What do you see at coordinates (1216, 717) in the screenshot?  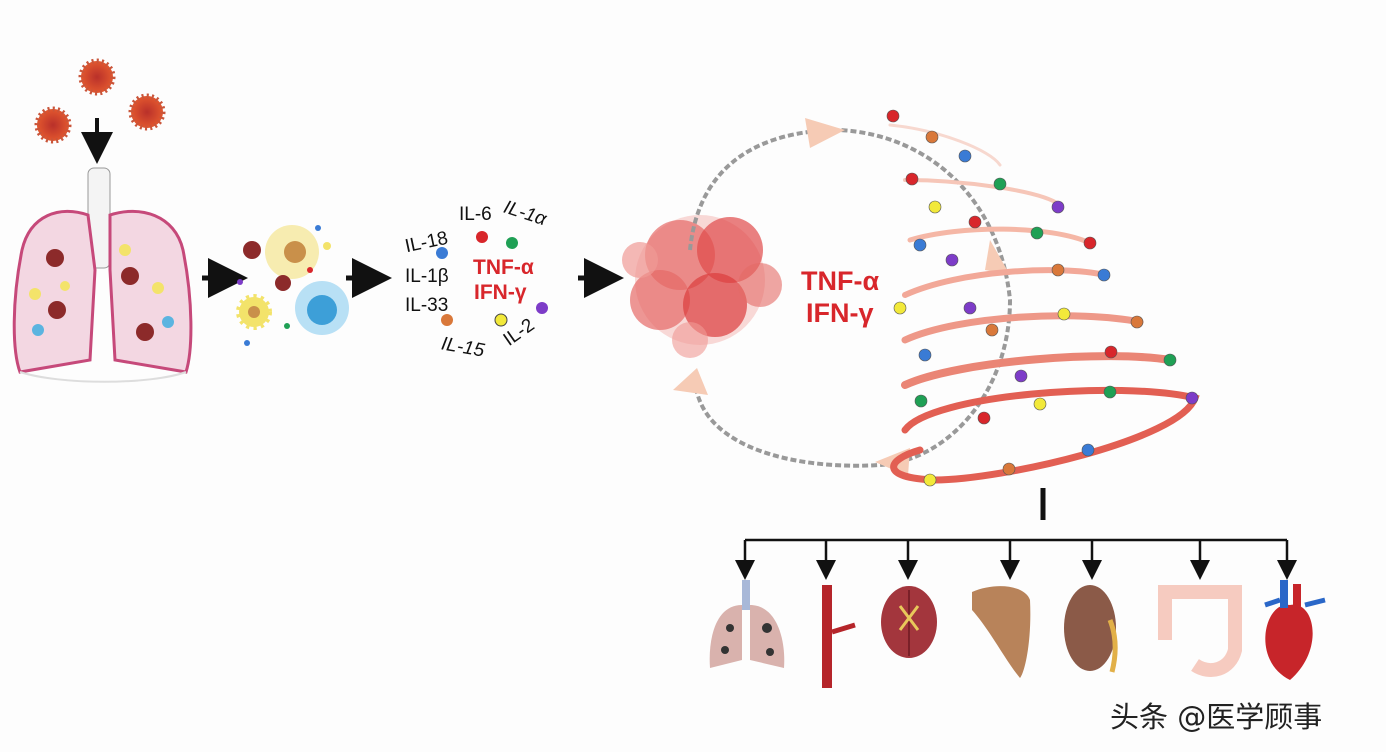 I see `watermark: 头条 @医学顾事` at bounding box center [1216, 717].